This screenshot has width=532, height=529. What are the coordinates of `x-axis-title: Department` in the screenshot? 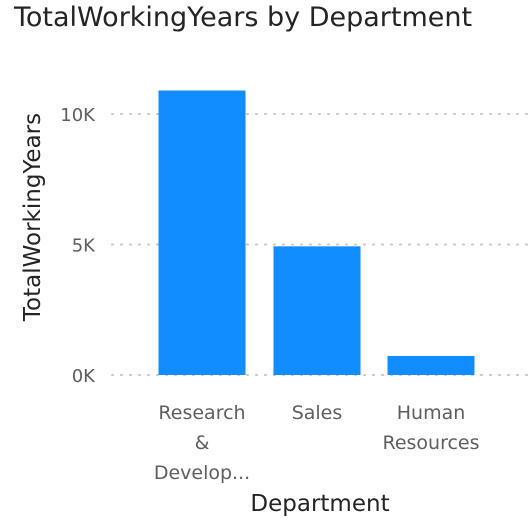 It's located at (319, 504).